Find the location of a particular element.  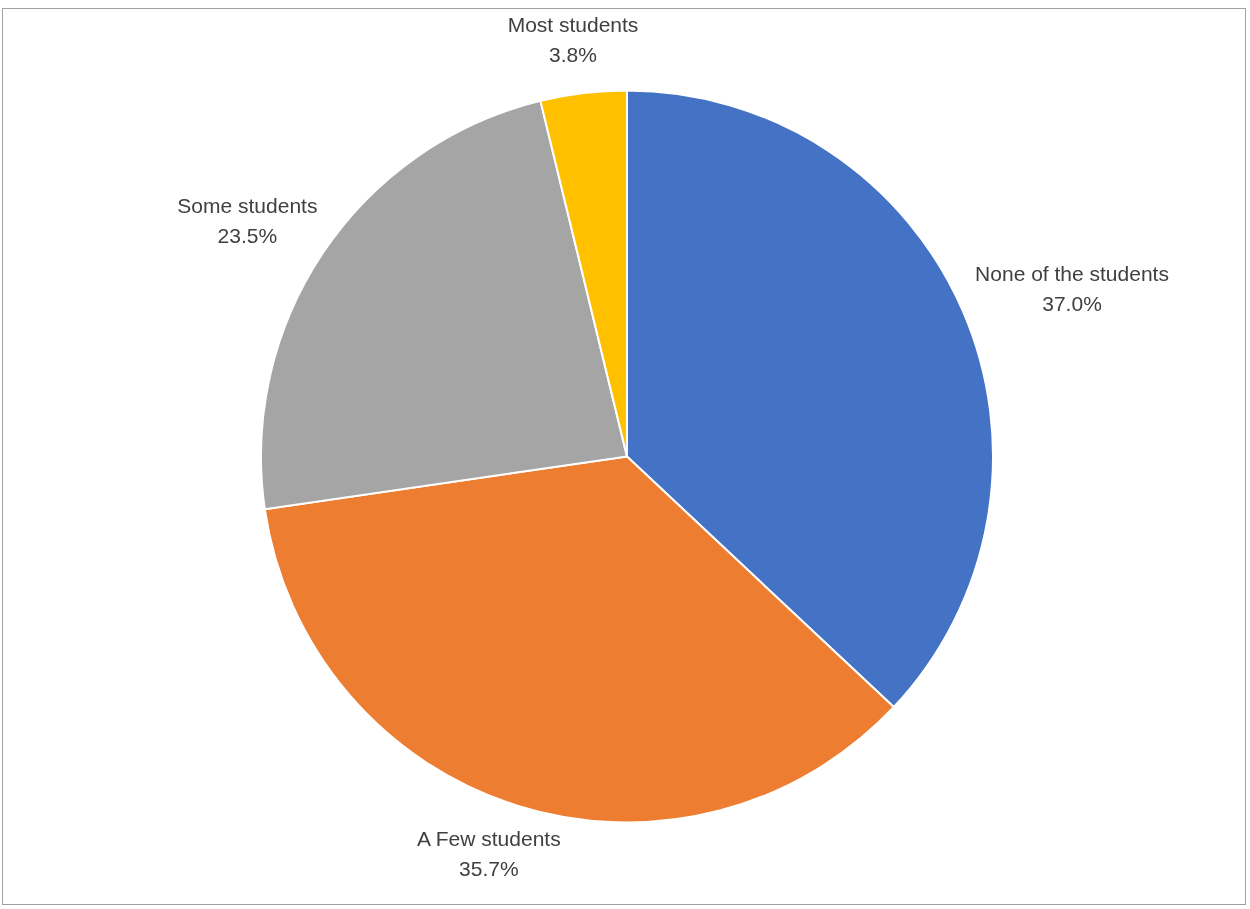

slice-label: Some students is located at coordinates (247, 206).